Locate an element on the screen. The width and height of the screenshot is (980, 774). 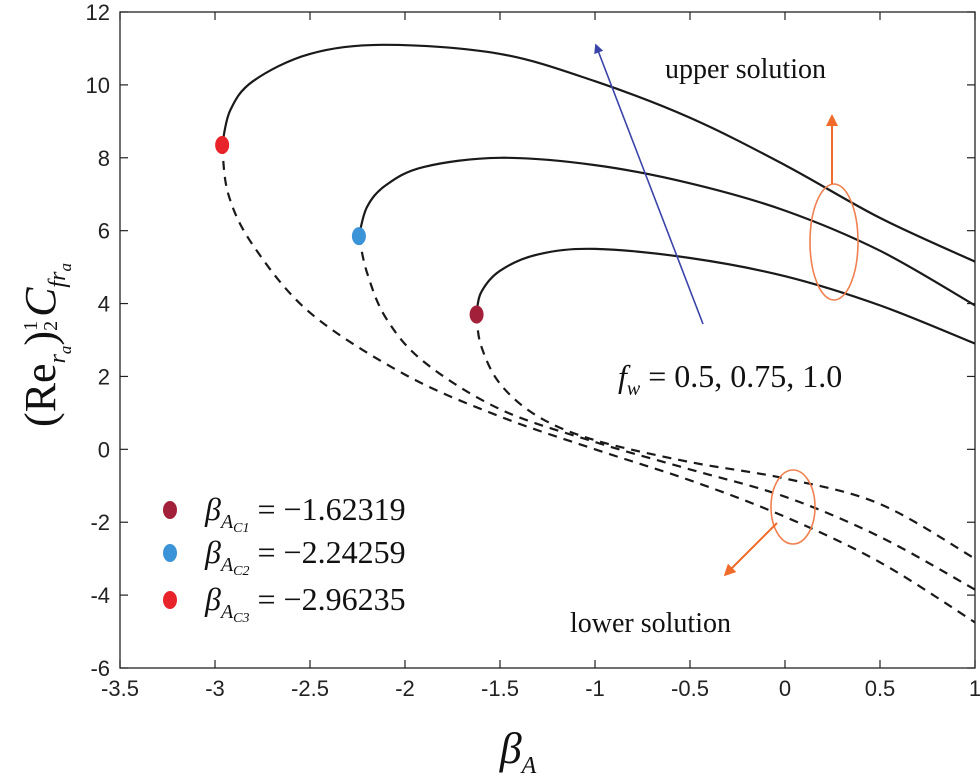
x-tick-label: 0.5 is located at coordinates (880, 688).